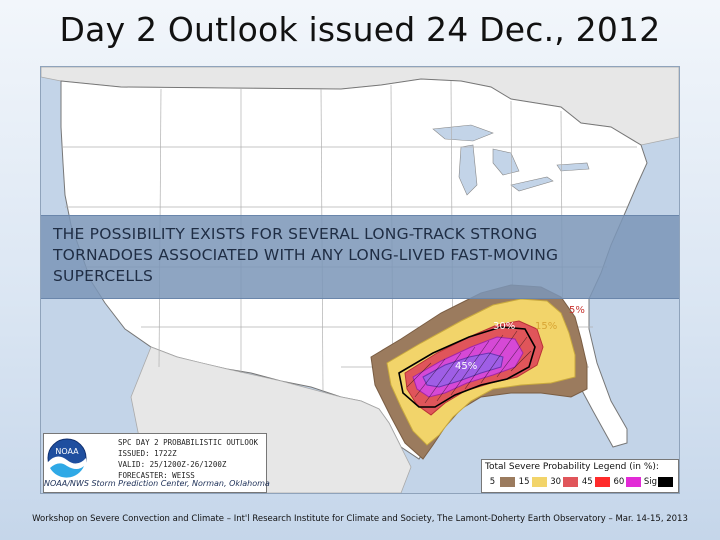 The height and width of the screenshot is (540, 720). What do you see at coordinates (504, 326) in the screenshot?
I see `label-30-percent: 30%` at bounding box center [504, 326].